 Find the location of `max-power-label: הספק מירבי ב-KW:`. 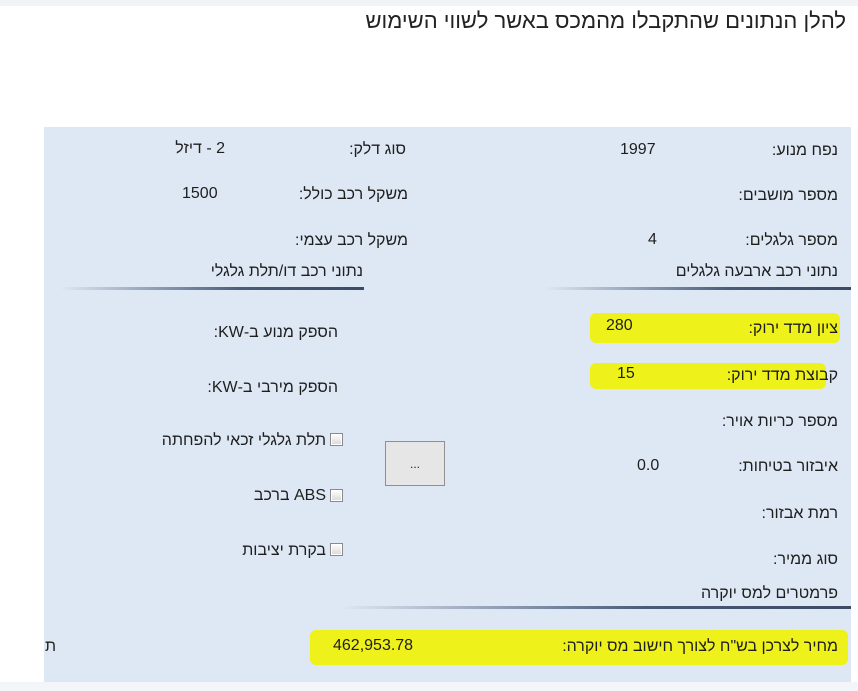

max-power-label: הספק מירבי ב-KW: is located at coordinates (272, 387).